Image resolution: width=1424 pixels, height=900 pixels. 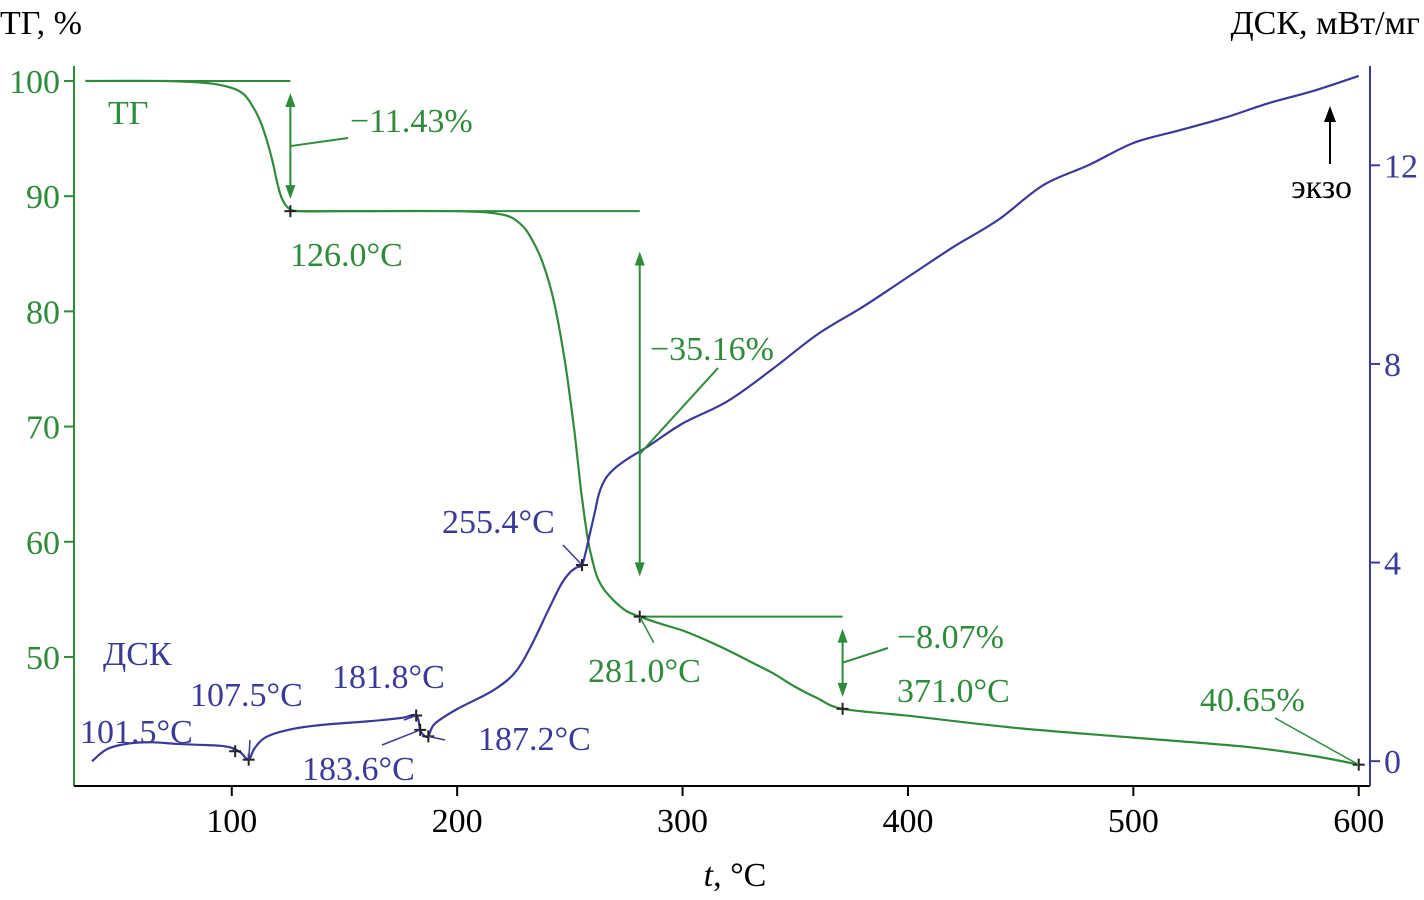 What do you see at coordinates (709, 875) in the screenshot?
I see `x-axis-title-variable: t` at bounding box center [709, 875].